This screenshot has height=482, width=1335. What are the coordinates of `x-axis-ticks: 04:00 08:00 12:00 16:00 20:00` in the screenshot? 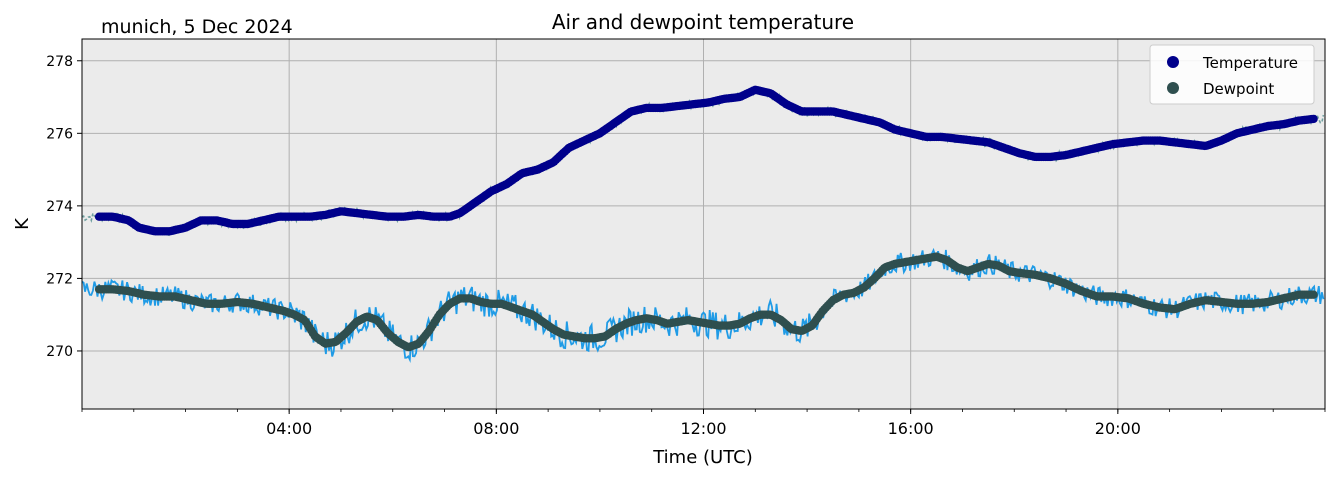 It's located at (703, 423).